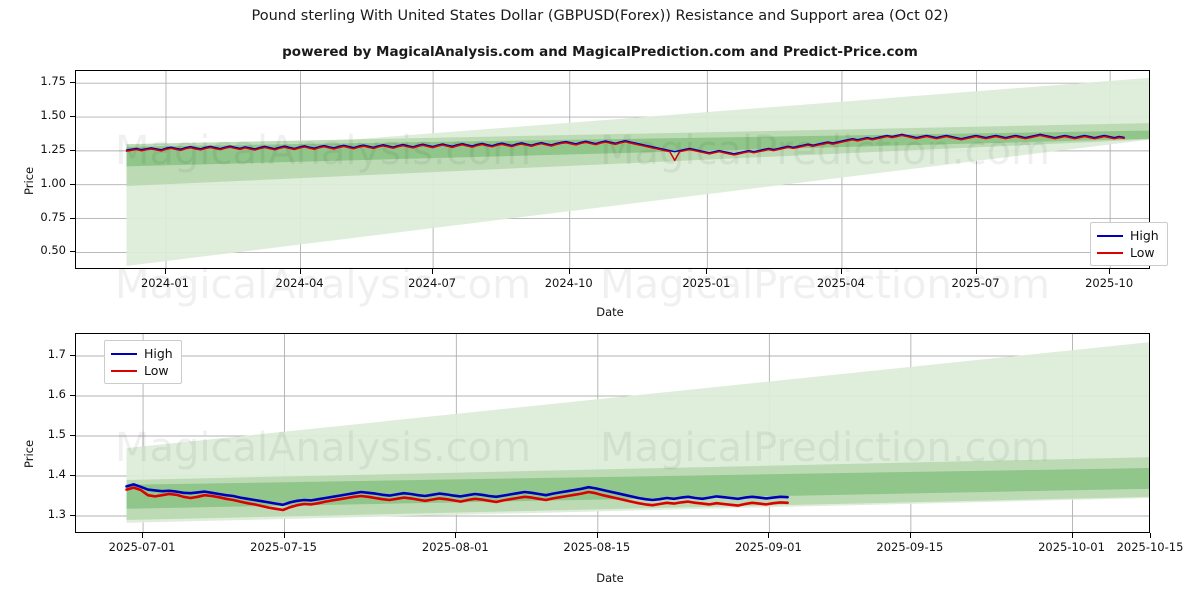  I want to click on y-tick-label: 1.3, so click(56, 514).